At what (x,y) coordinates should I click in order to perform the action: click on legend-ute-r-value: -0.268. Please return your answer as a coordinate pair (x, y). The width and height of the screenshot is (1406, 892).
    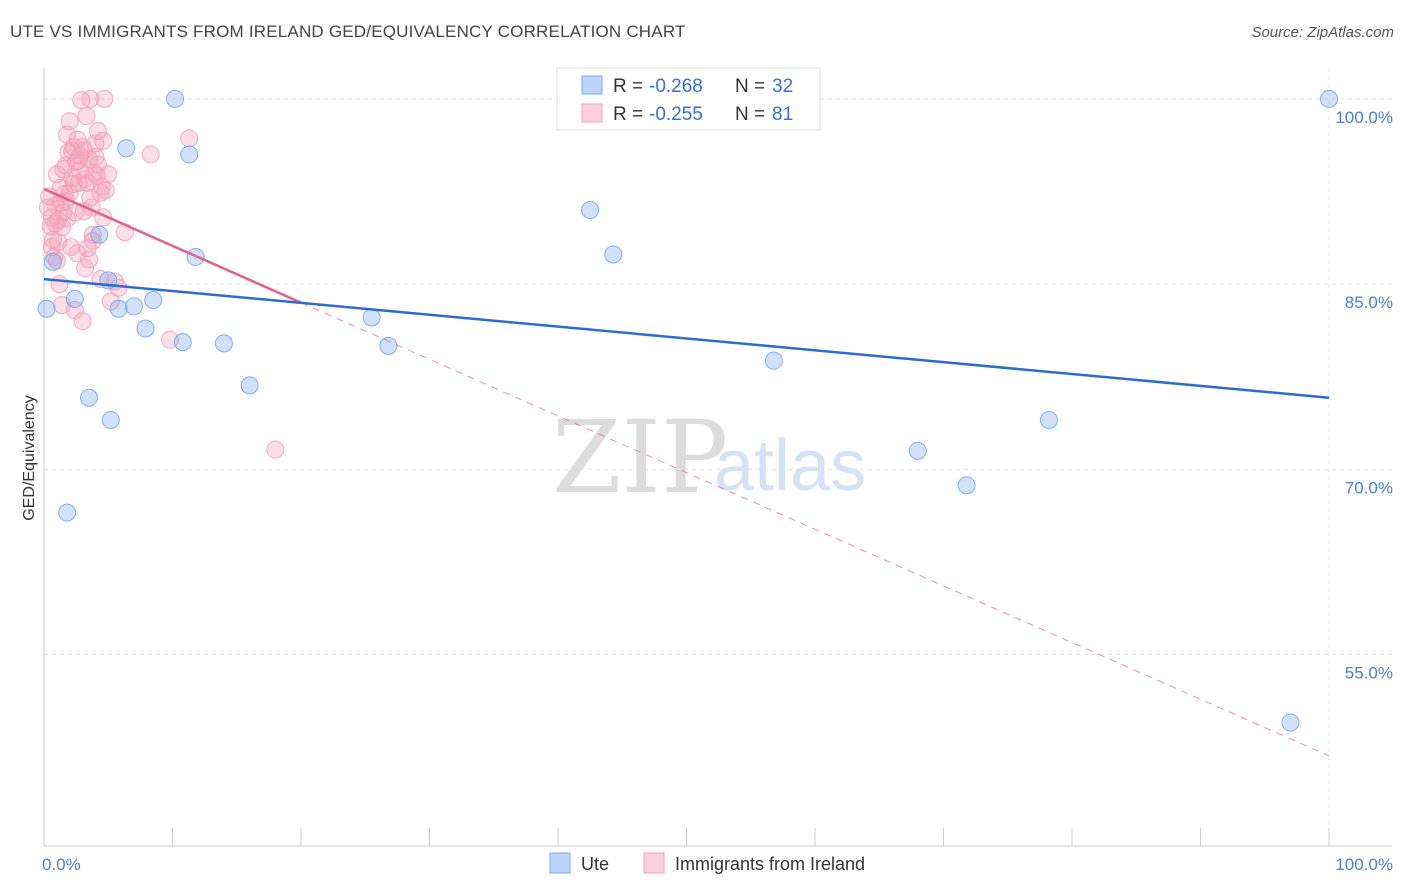
    Looking at the image, I should click on (676, 86).